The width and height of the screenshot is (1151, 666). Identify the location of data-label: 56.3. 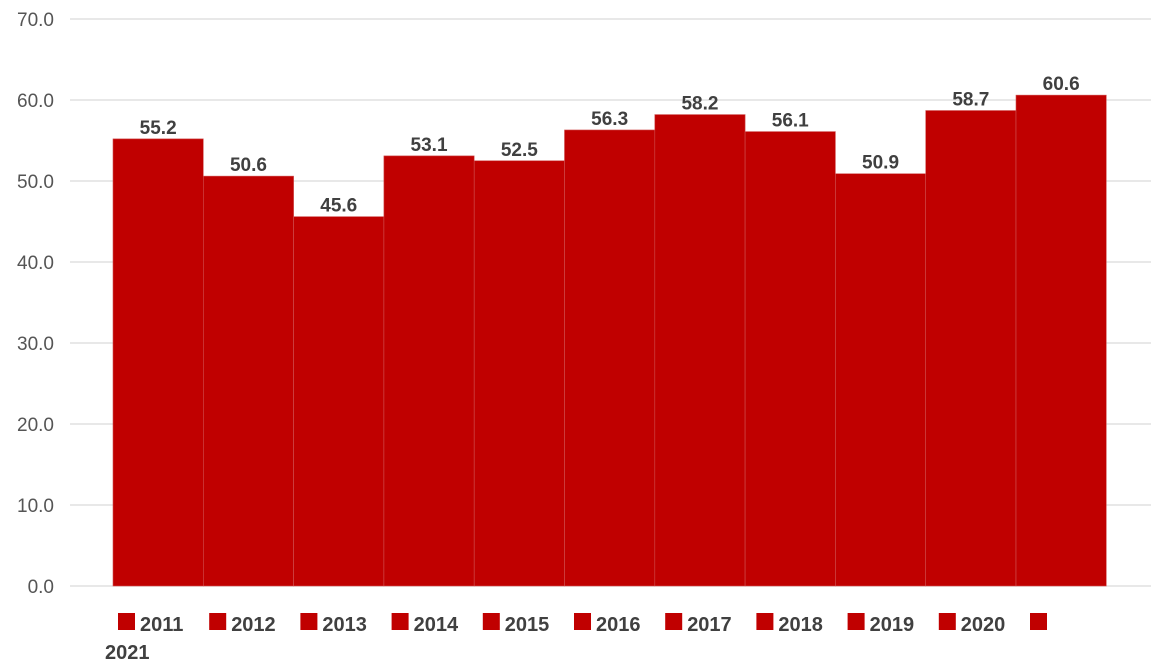
(609, 119).